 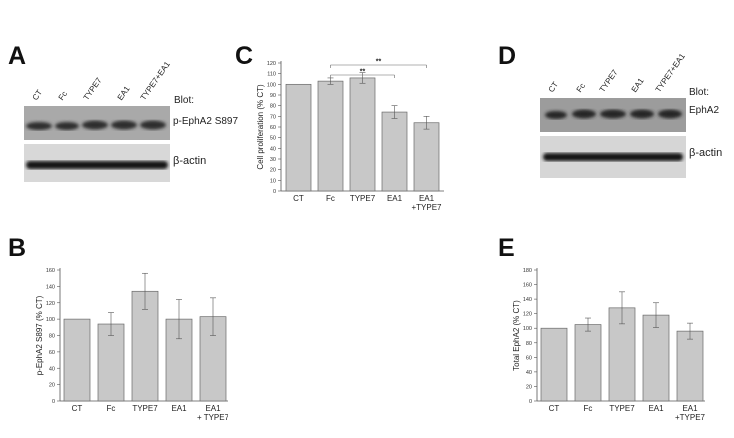 I want to click on blot-d-lane-label: Fc, so click(x=581, y=87).